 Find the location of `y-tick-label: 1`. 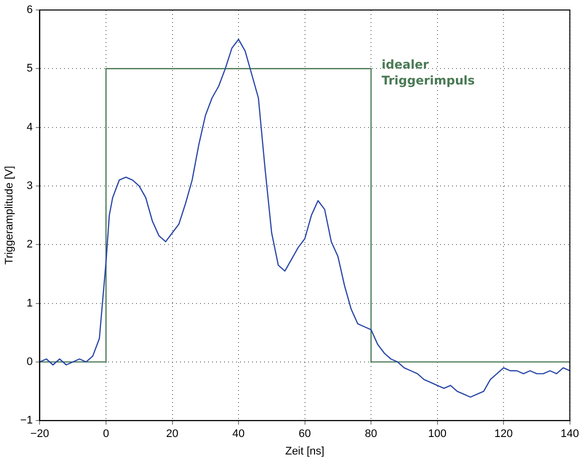

y-tick-label: 1 is located at coordinates (29, 303).